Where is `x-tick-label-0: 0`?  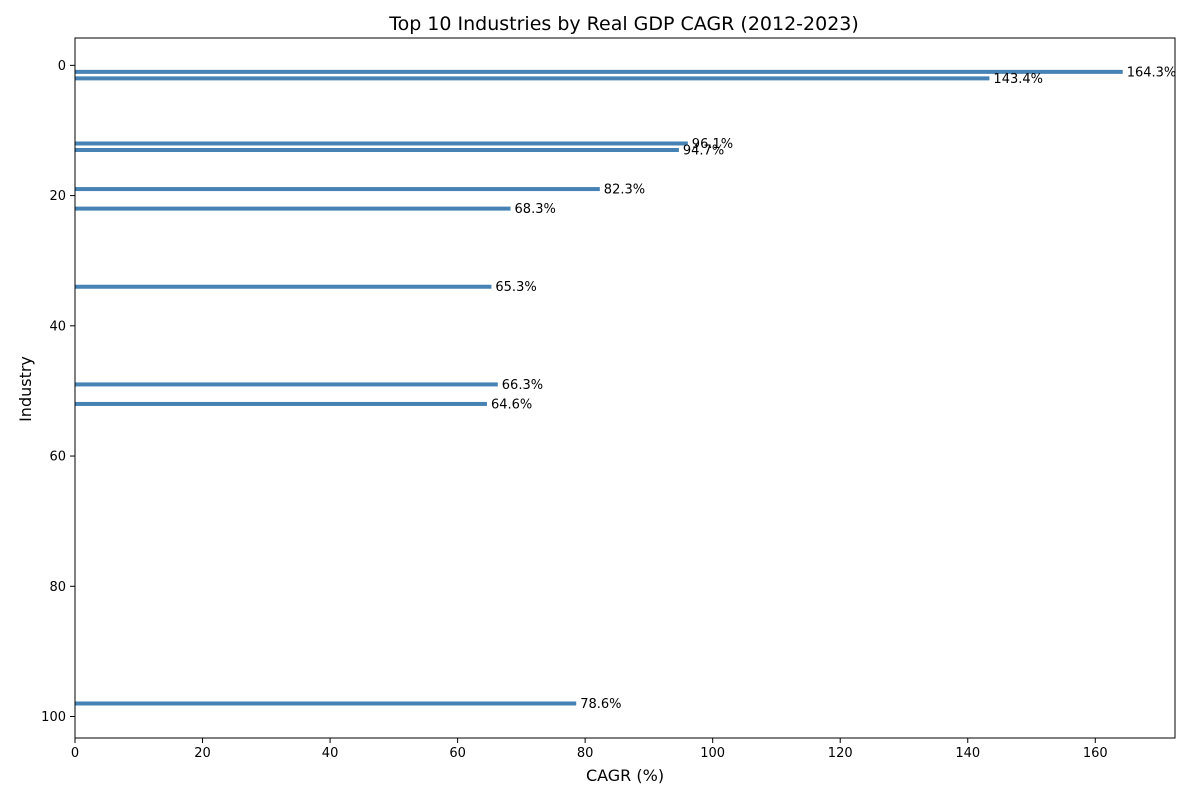
x-tick-label-0: 0 is located at coordinates (75, 753).